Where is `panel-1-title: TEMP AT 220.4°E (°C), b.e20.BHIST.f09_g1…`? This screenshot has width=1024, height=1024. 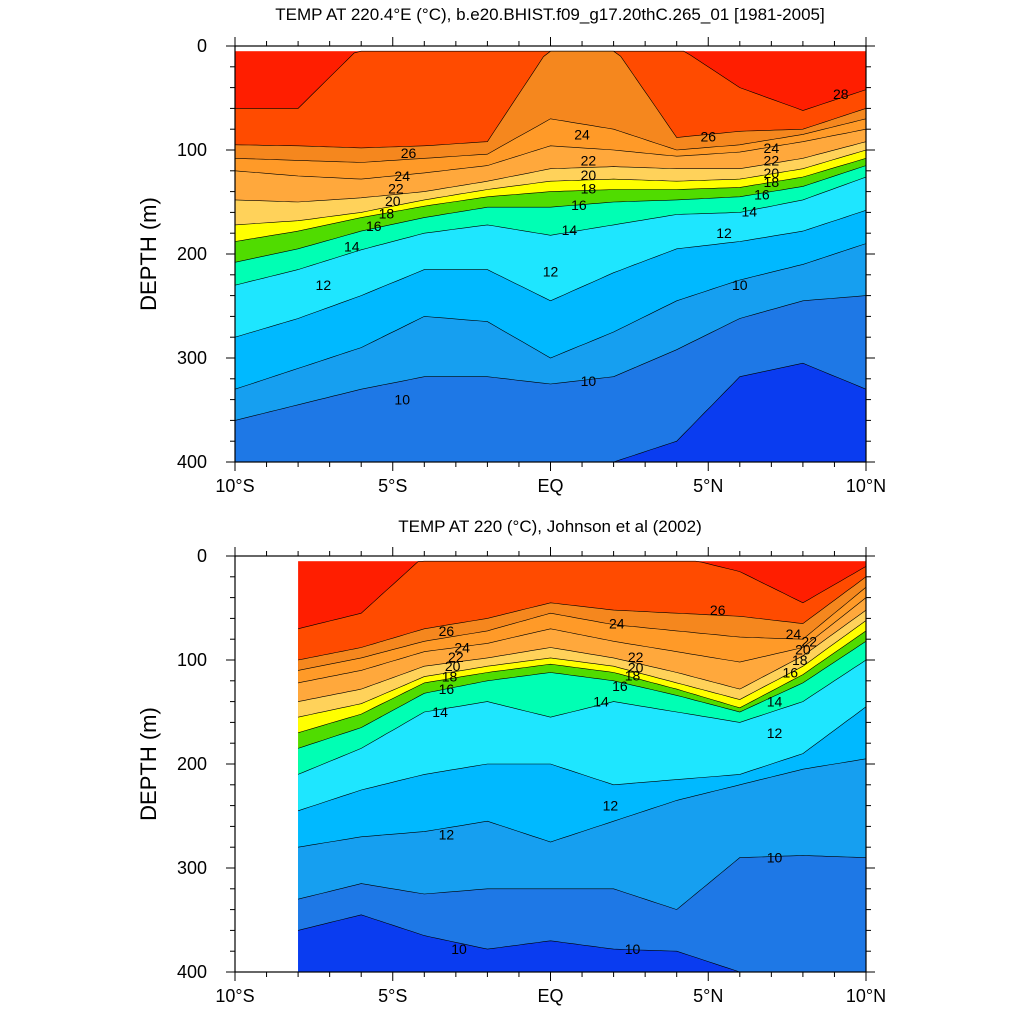
panel-1-title: TEMP AT 220.4°E (°C), b.e20.BHIST.f09_g1… is located at coordinates (549, 14).